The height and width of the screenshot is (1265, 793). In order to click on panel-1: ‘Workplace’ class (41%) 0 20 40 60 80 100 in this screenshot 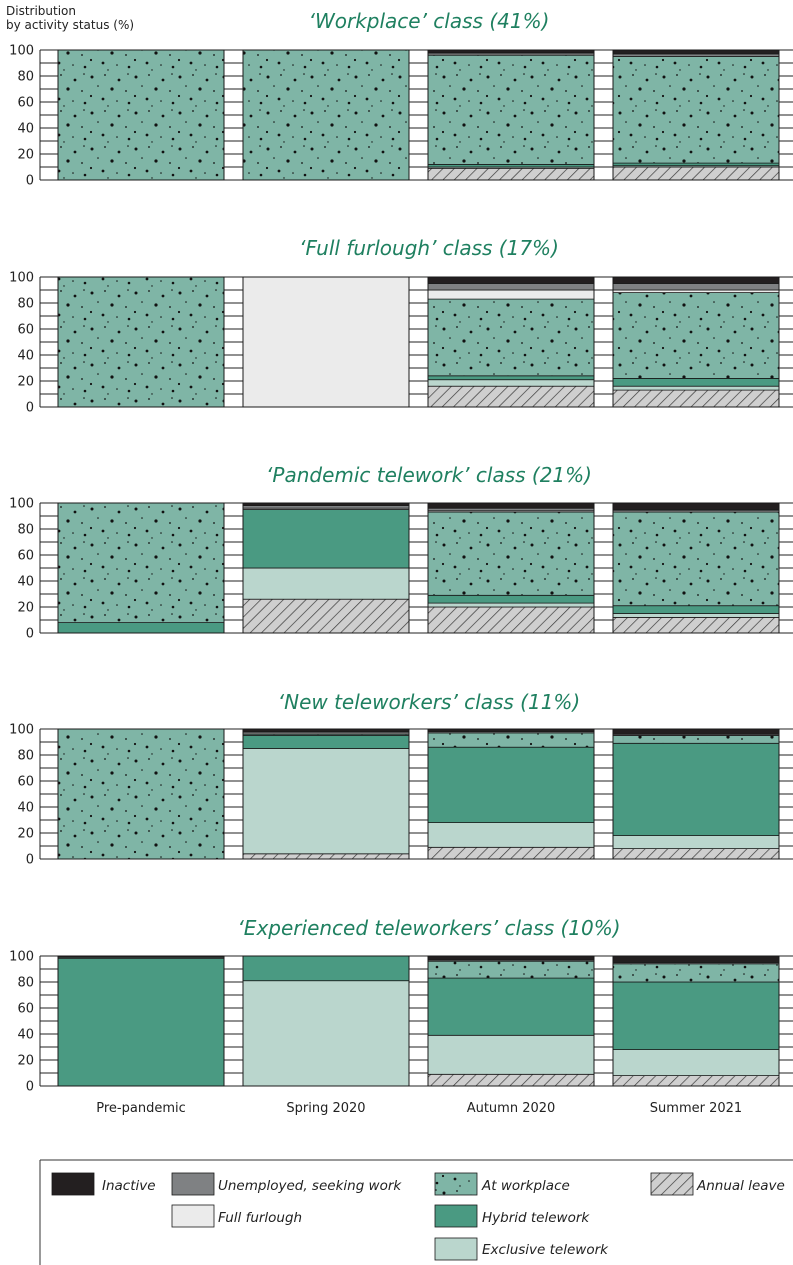, I will do `click(401, 99)`.